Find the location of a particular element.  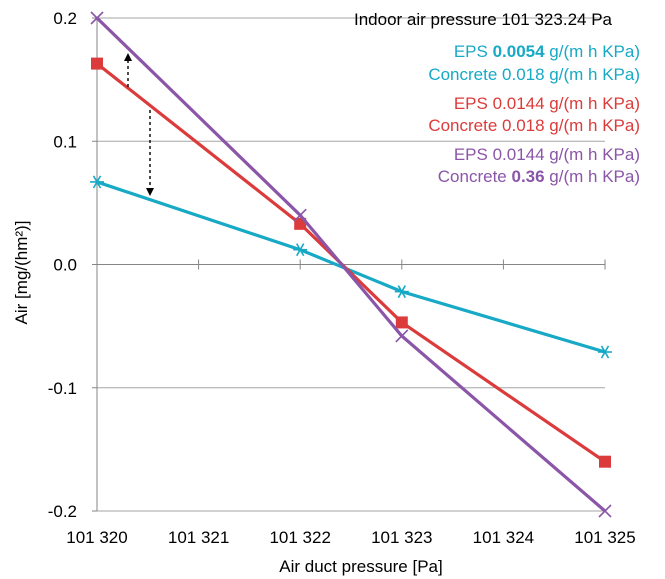

legend-entry: EPS 0.0054 g/(m h KPa) is located at coordinates (547, 51).